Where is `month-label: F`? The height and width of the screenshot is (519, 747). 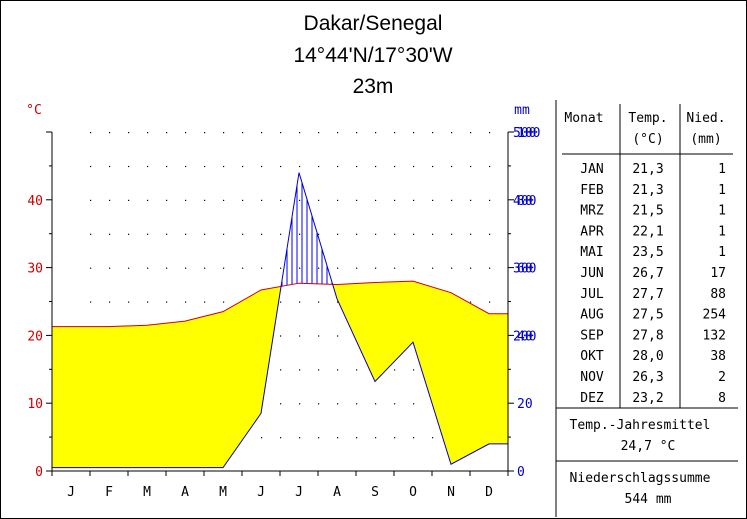
month-label: F is located at coordinates (109, 492).